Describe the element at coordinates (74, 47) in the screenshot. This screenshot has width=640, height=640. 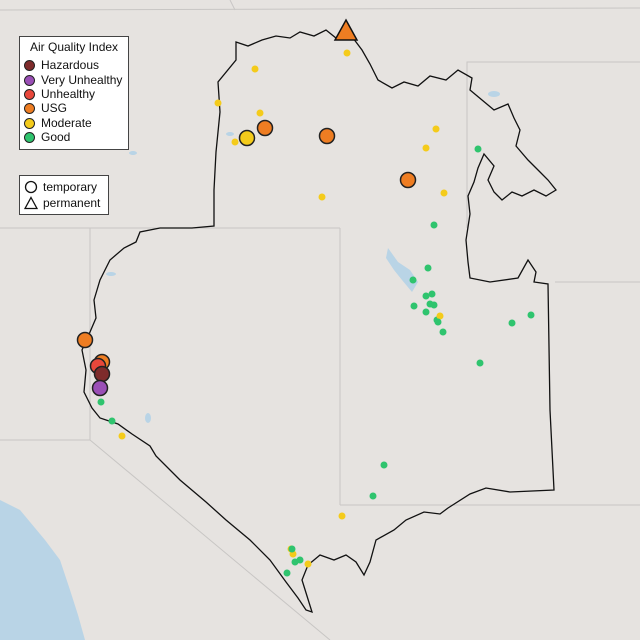
I see `legend-title: Air Quality Index` at that location.